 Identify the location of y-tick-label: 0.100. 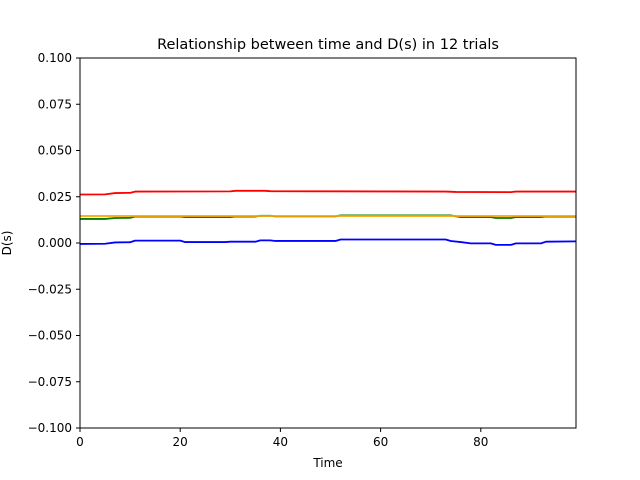
(55, 58).